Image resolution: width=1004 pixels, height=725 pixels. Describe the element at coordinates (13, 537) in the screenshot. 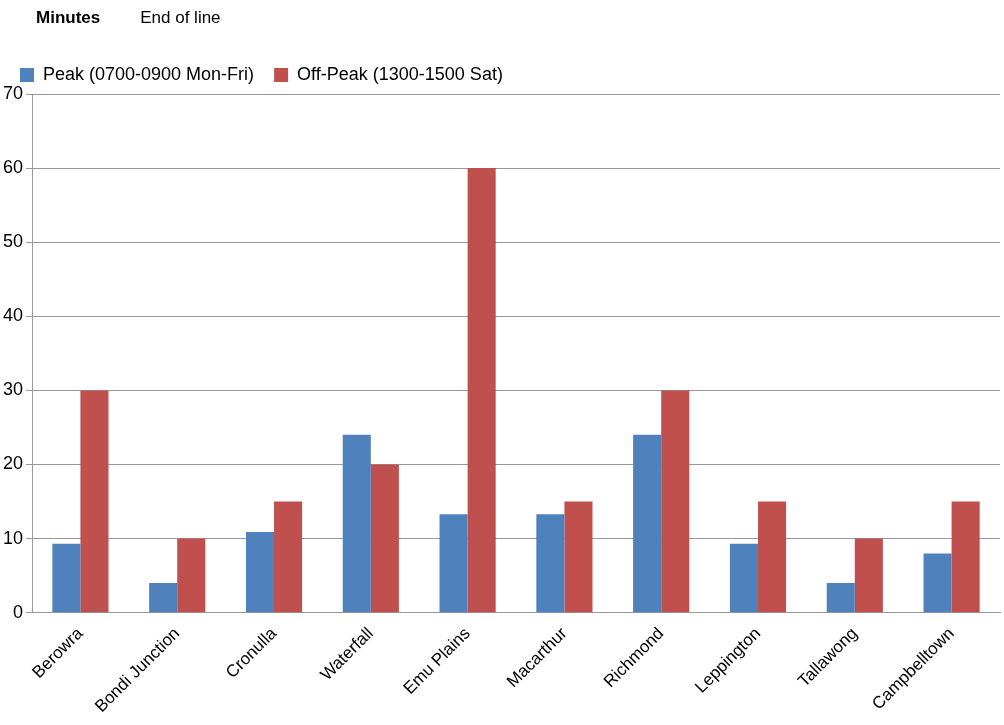

I see `y-tick-label: 10` at that location.